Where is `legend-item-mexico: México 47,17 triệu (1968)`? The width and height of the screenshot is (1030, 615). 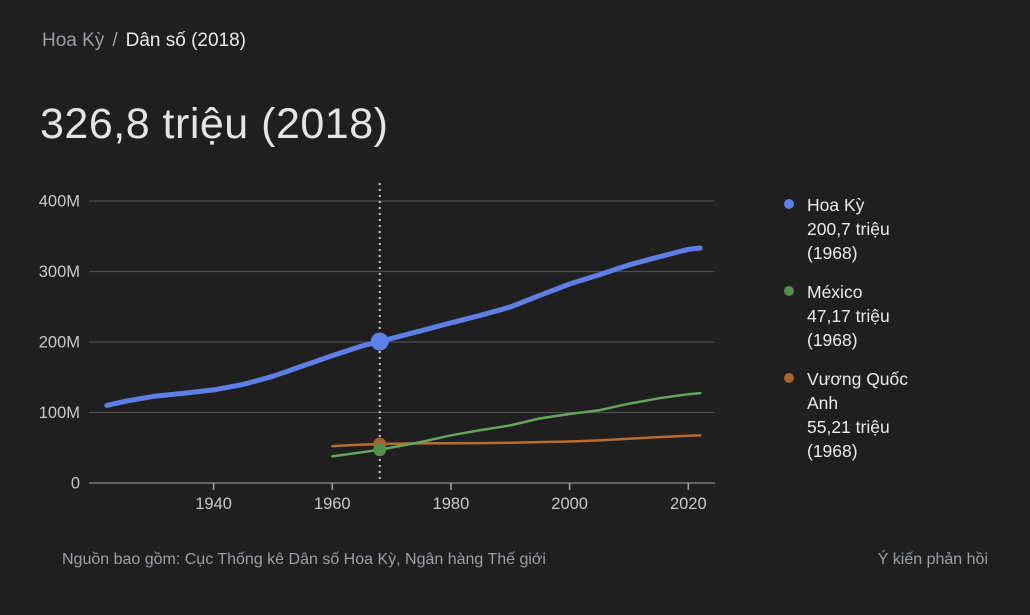 legend-item-mexico: México 47,17 triệu (1968) is located at coordinates (852, 316).